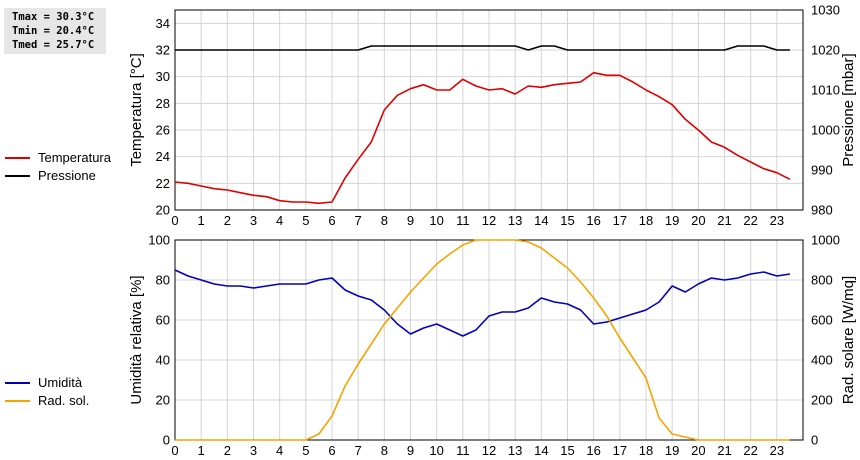 The height and width of the screenshot is (460, 860). I want to click on tmed-text: Tmed = 25.7°C, so click(53, 45).